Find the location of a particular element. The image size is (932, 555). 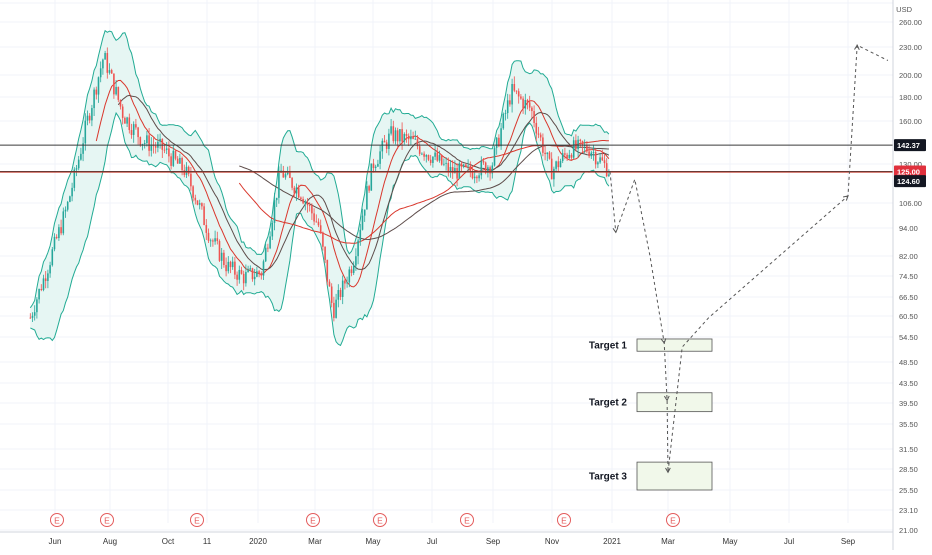

target-zones: Target 1 Target 2 Target 3 is located at coordinates (651, 414).